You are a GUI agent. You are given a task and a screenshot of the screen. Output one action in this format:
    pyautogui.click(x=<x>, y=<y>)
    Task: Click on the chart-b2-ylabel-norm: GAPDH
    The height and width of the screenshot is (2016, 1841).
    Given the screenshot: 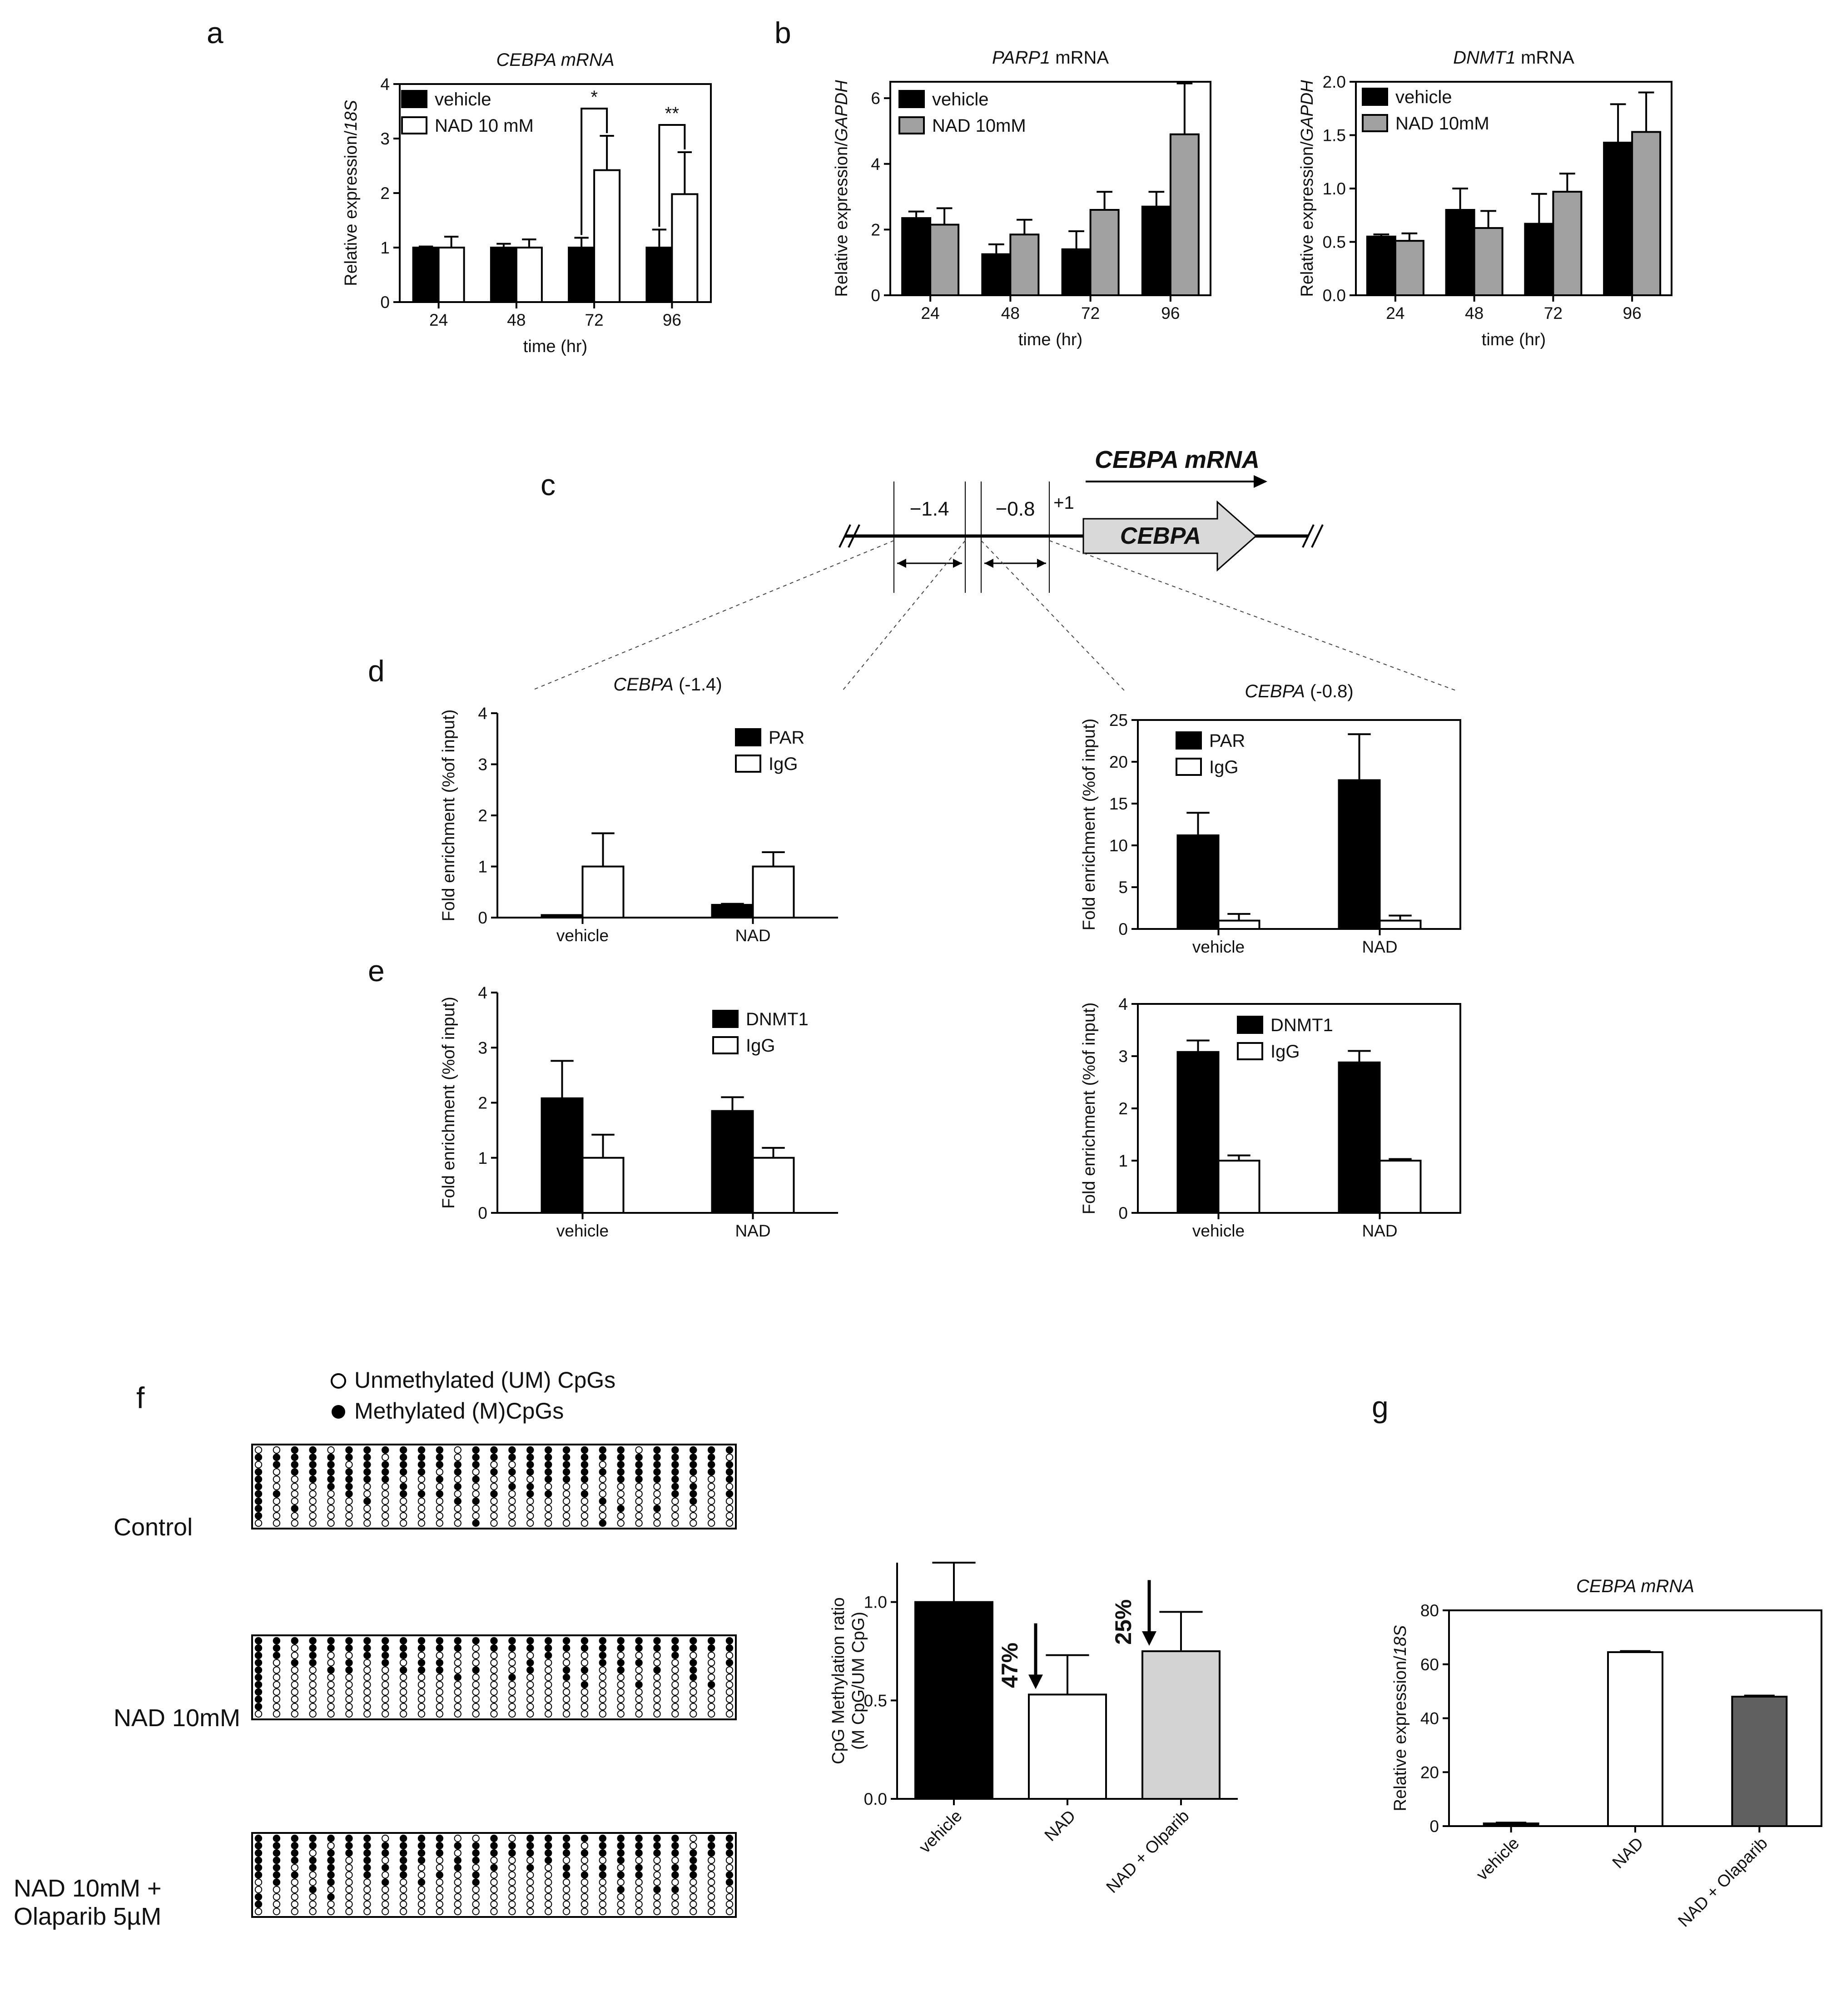 What is the action you would take?
    pyautogui.click(x=1307, y=111)
    